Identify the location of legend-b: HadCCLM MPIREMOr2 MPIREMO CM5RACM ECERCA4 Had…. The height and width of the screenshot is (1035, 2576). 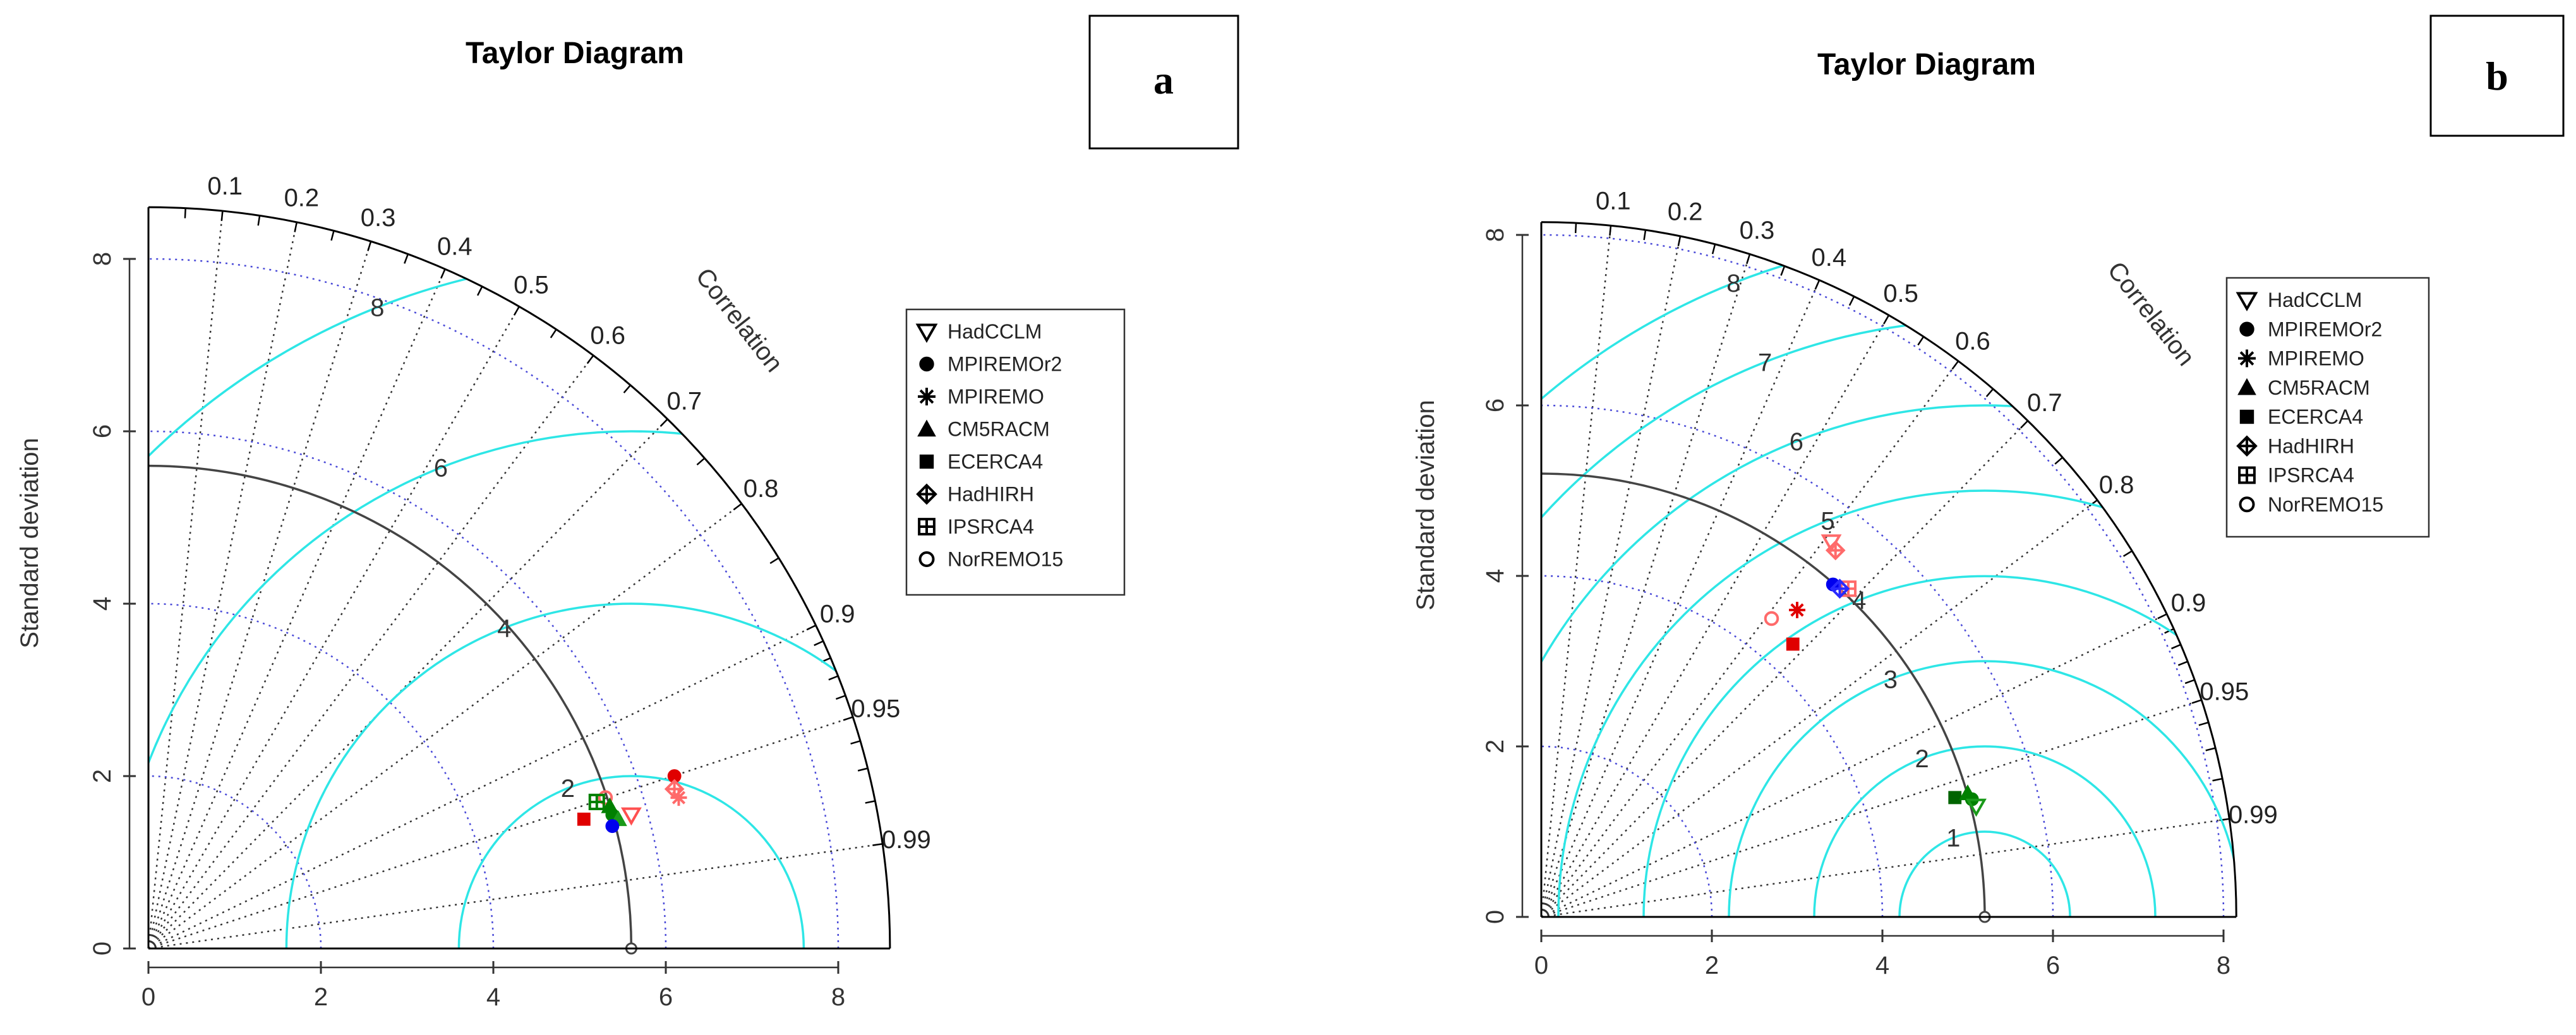
(2327, 407).